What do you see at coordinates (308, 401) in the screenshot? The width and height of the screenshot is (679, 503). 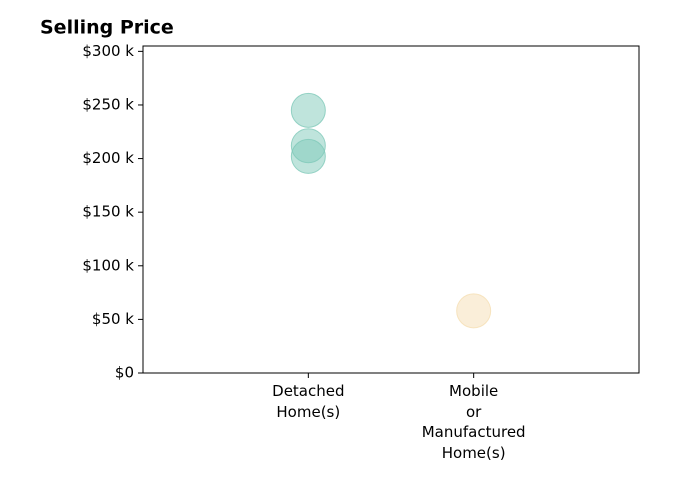 I see `x-tick-label: Detached Home(s)` at bounding box center [308, 401].